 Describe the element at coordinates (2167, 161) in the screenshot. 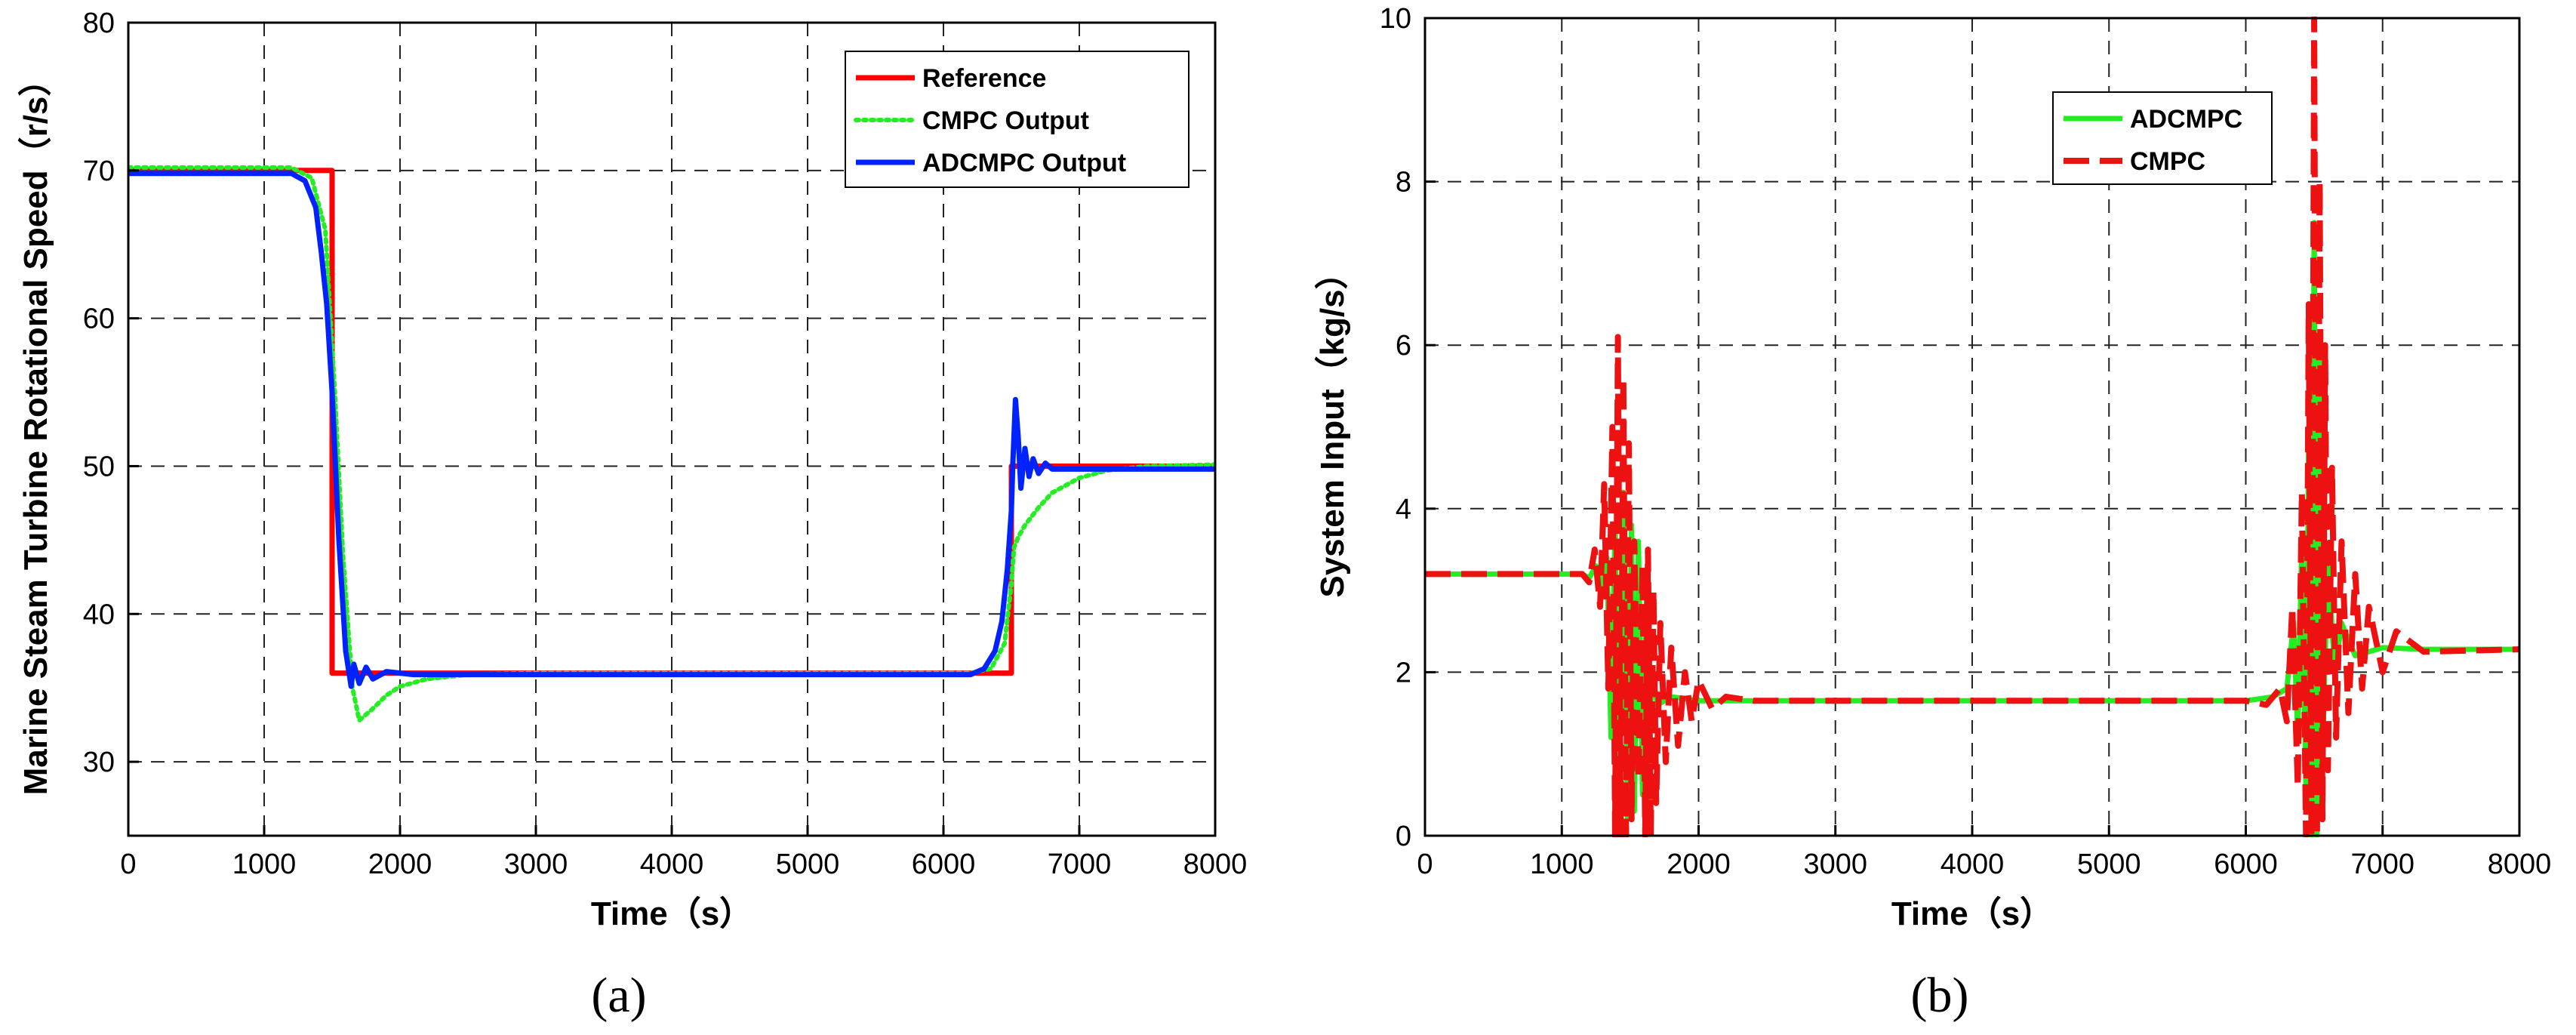

I see `legend-entry: CMPC` at that location.